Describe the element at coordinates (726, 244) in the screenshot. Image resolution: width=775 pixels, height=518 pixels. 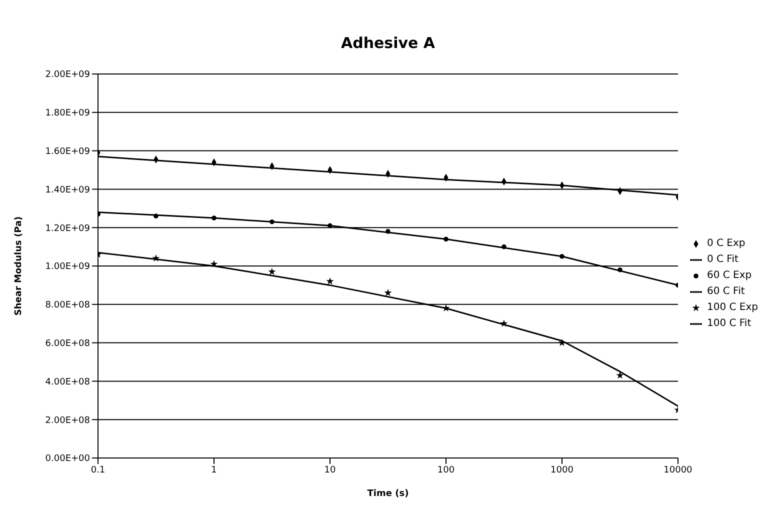
I see `legend-label: 0 C Exp` at that location.